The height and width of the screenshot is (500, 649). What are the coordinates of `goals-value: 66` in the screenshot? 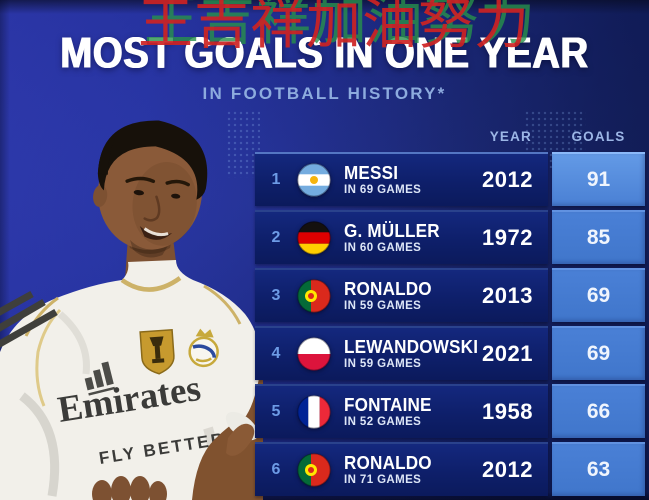 It's located at (598, 411).